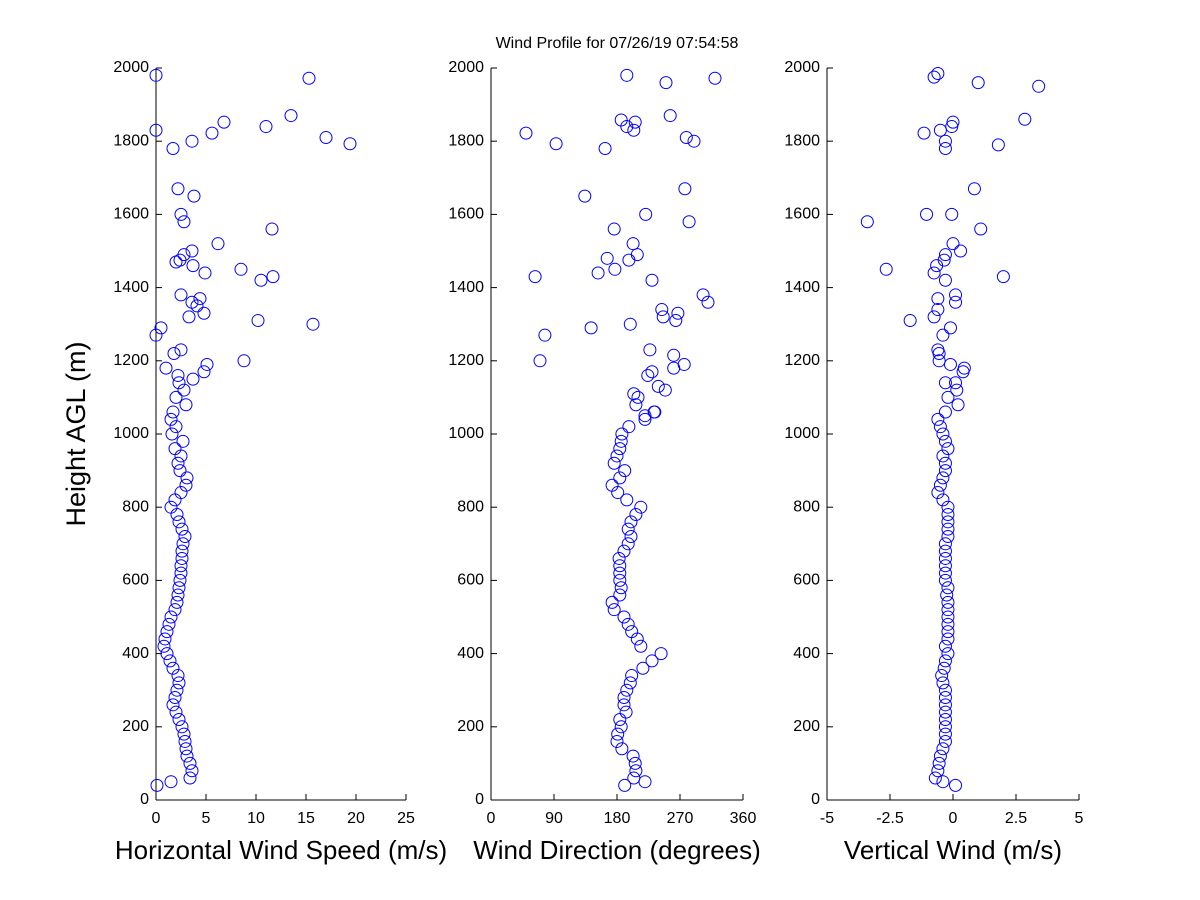 The width and height of the screenshot is (1200, 900). I want to click on x-tick-label: 5, so click(1079, 818).